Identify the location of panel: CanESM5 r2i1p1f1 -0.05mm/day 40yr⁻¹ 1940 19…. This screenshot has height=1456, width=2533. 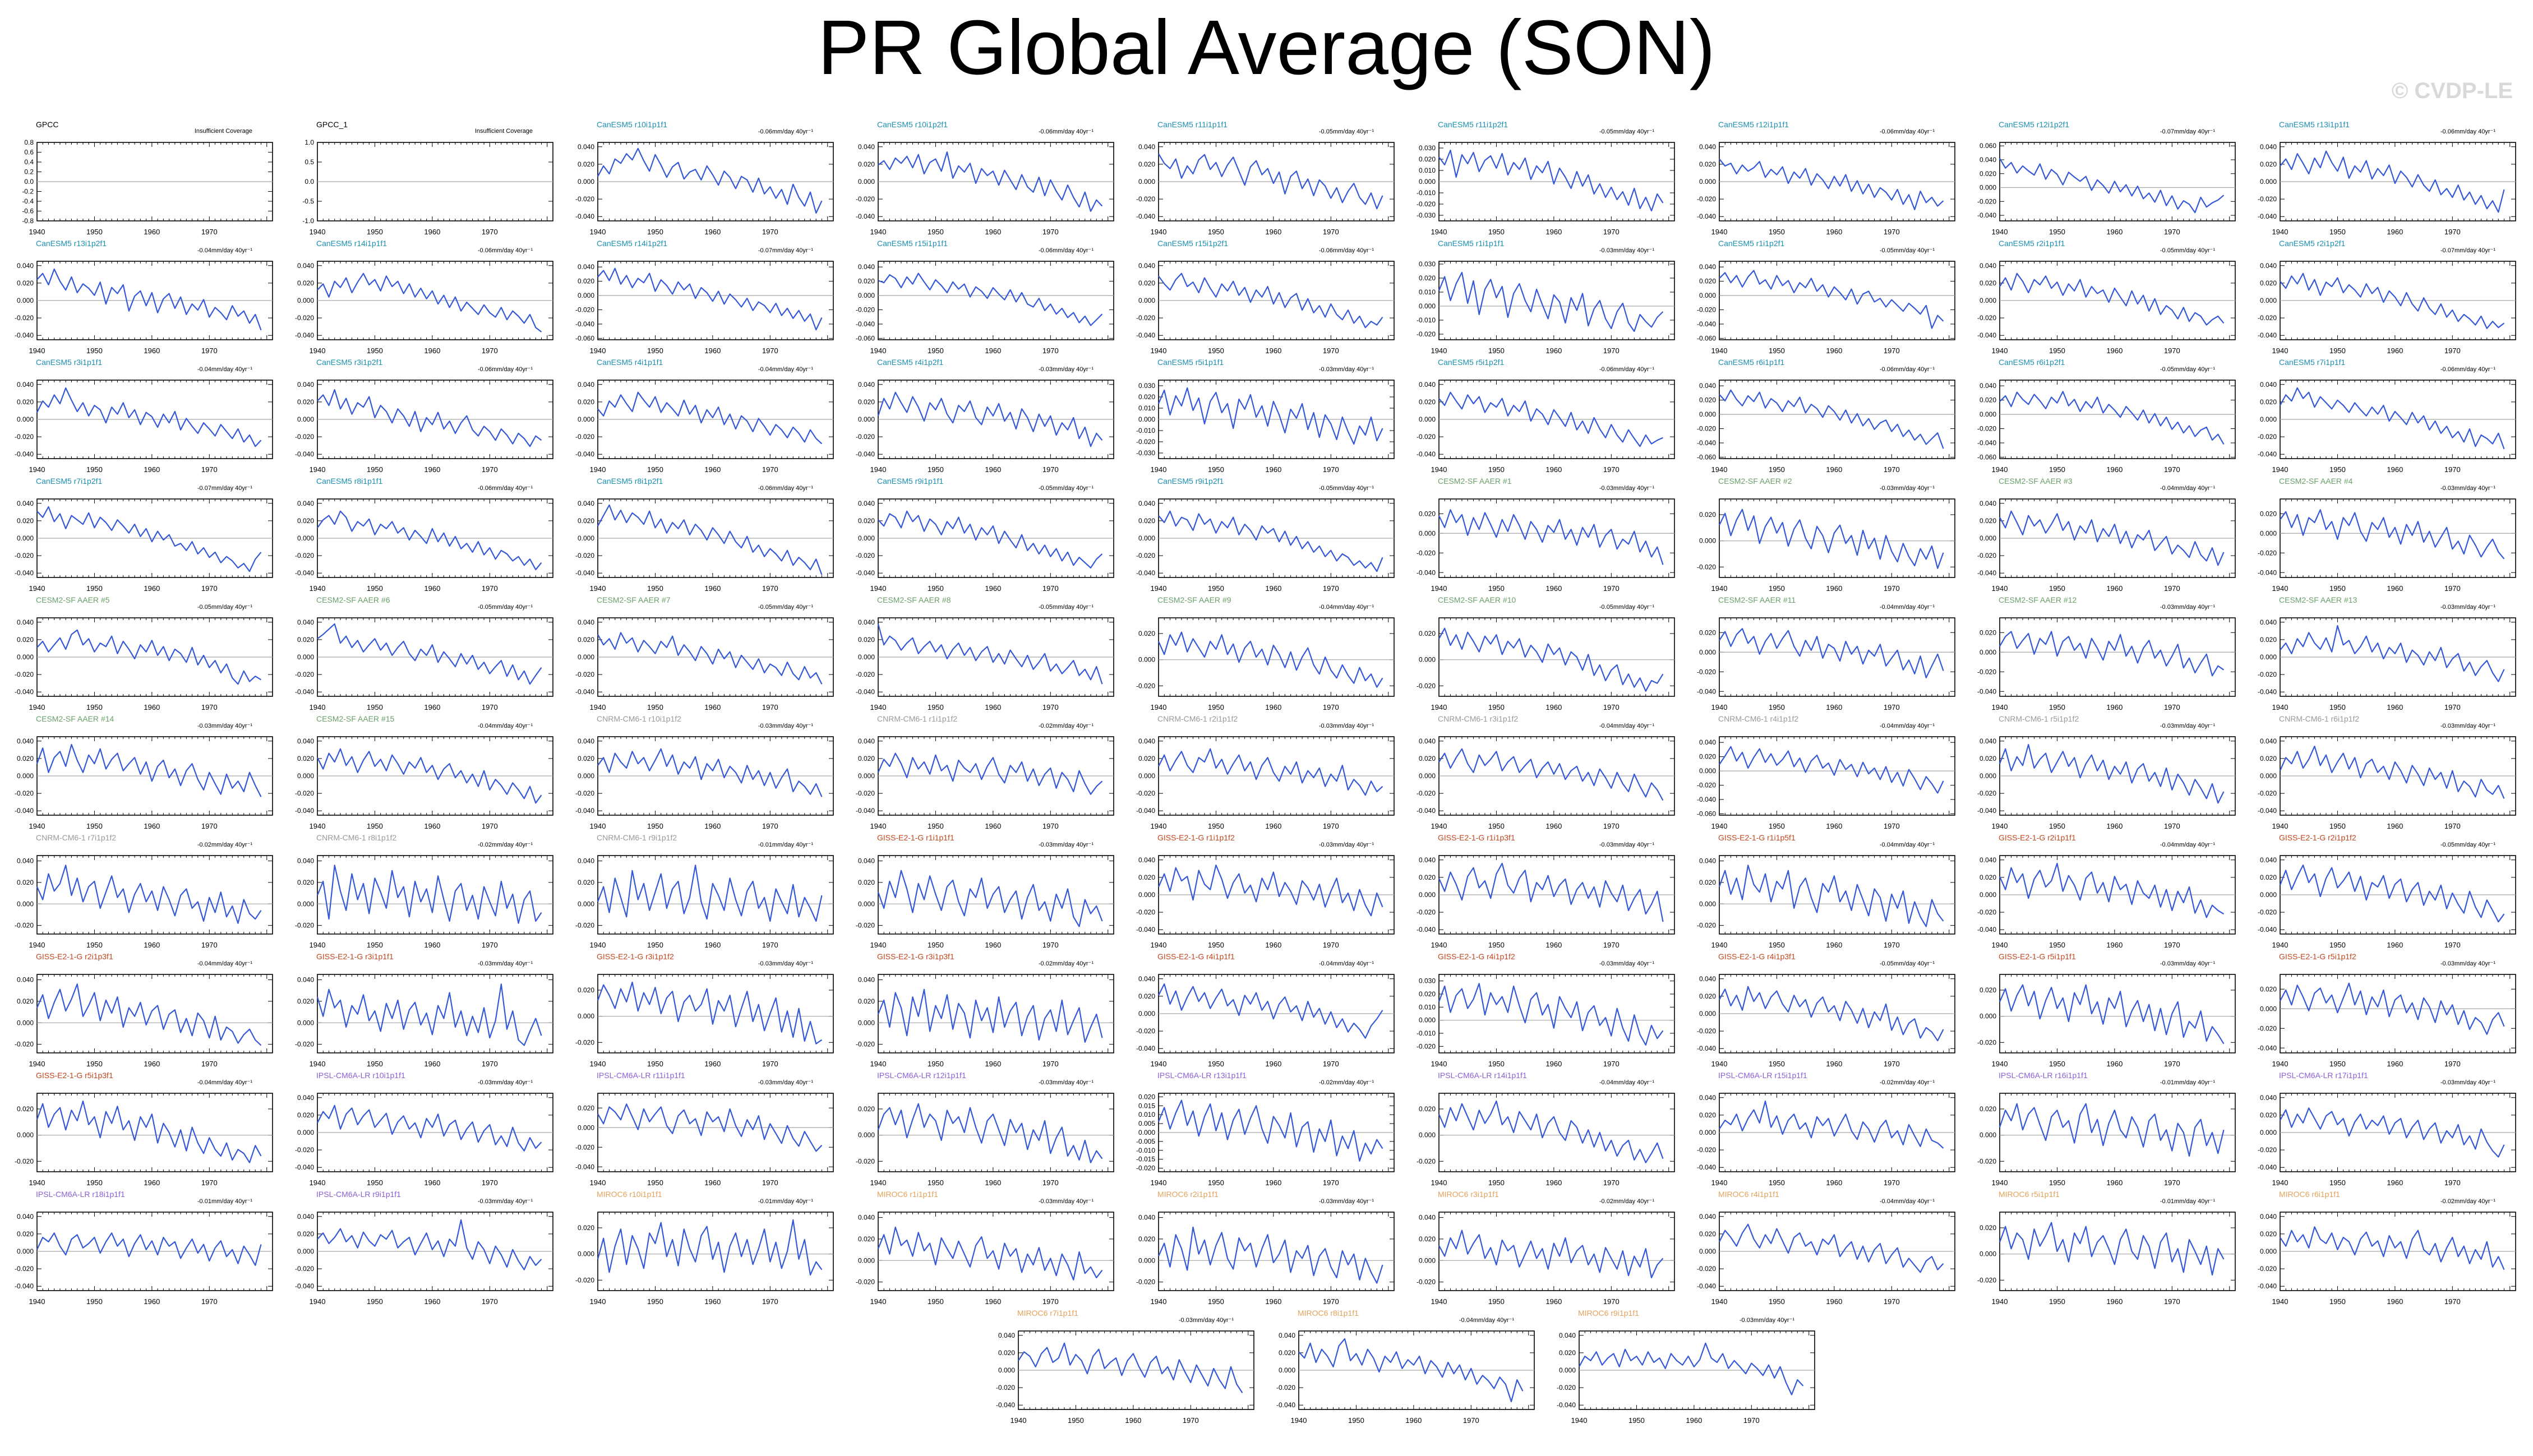
(2103, 296).